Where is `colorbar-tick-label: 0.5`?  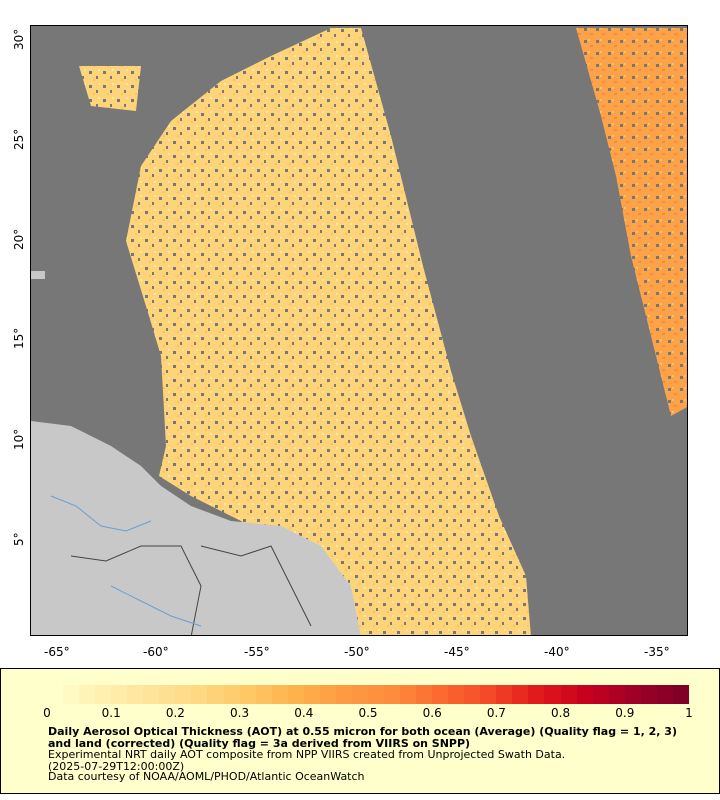 colorbar-tick-label: 0.5 is located at coordinates (368, 713).